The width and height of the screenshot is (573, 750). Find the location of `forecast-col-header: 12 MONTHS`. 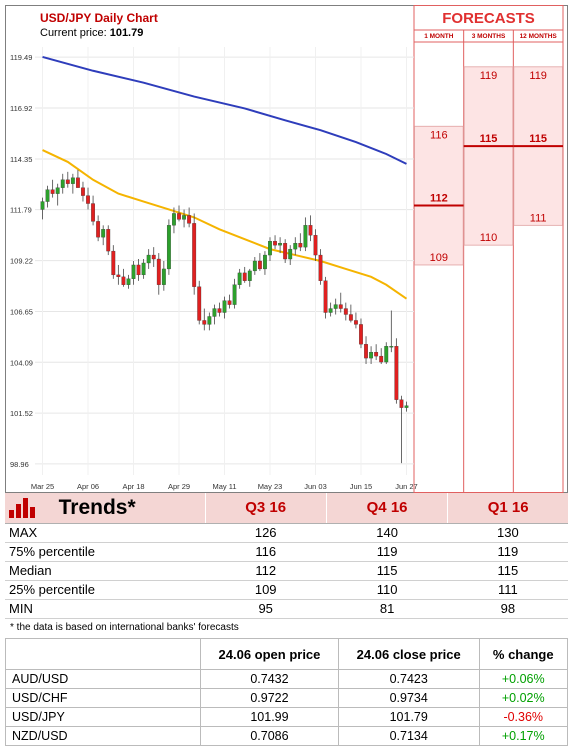

forecast-col-header: 12 MONTHS is located at coordinates (539, 36).